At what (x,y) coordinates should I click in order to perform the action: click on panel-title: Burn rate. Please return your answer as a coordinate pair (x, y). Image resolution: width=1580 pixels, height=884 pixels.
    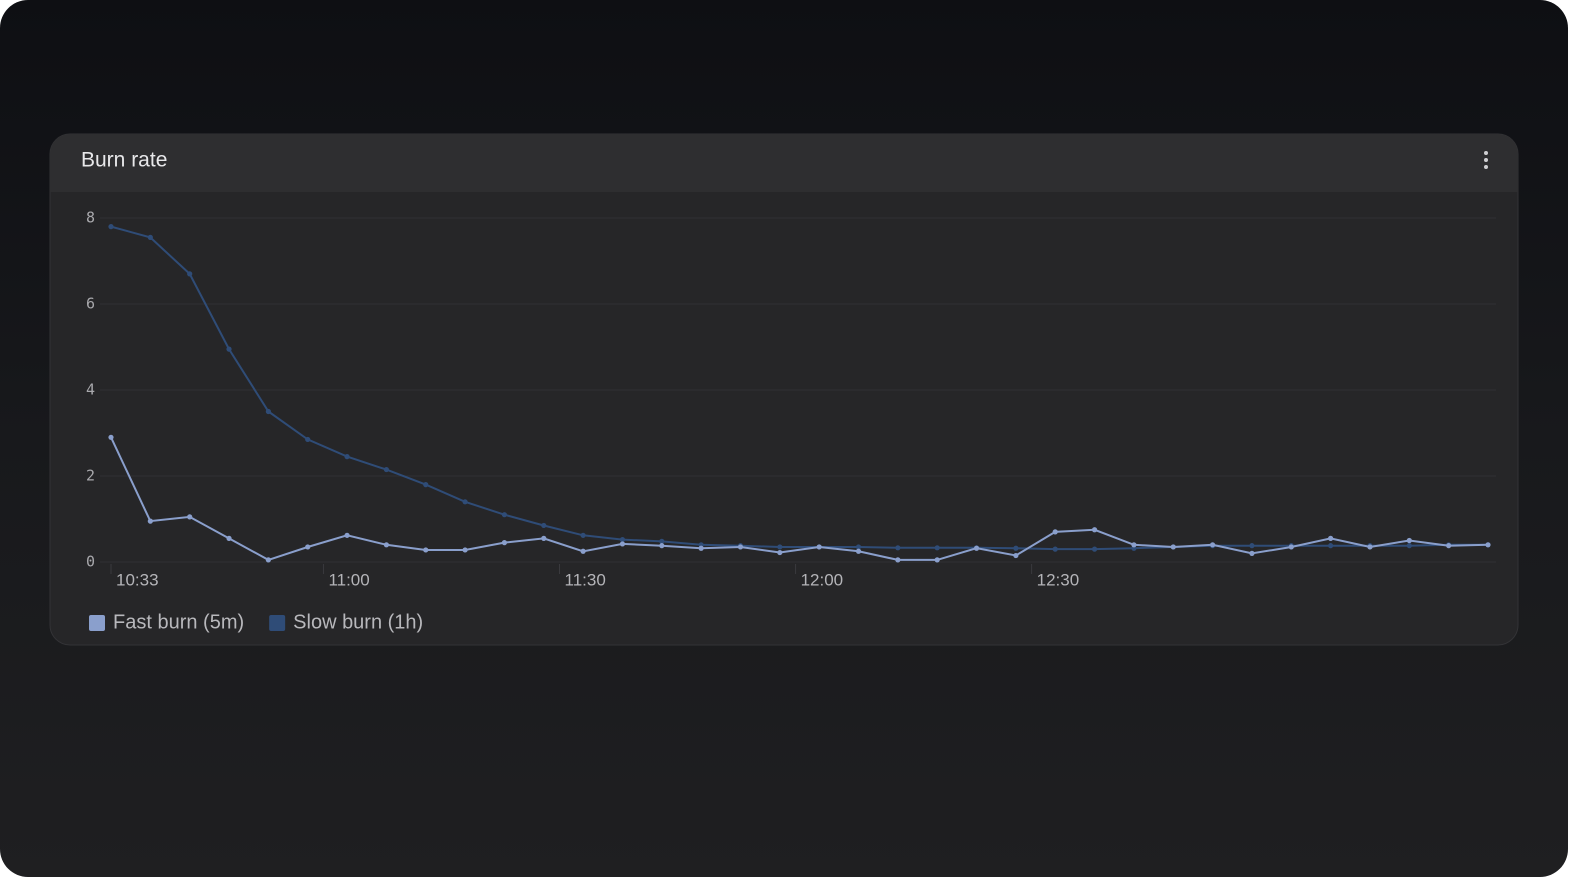
    Looking at the image, I should click on (124, 160).